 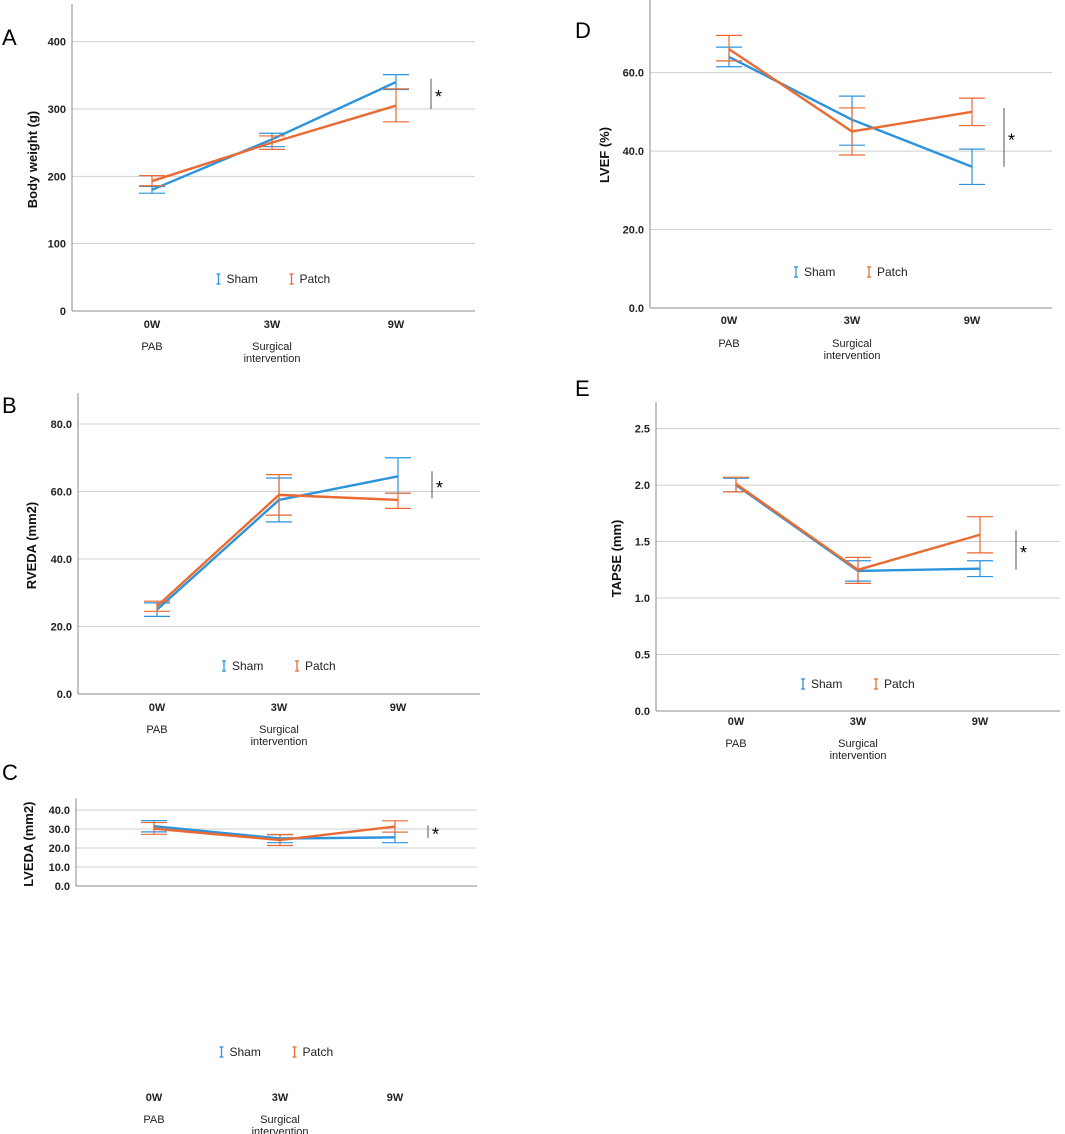 I want to click on y-tick-label: 0, so click(x=63, y=312).